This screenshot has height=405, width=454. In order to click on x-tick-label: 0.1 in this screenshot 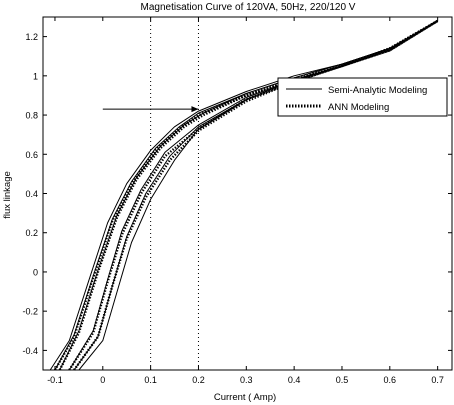, I will do `click(150, 380)`.